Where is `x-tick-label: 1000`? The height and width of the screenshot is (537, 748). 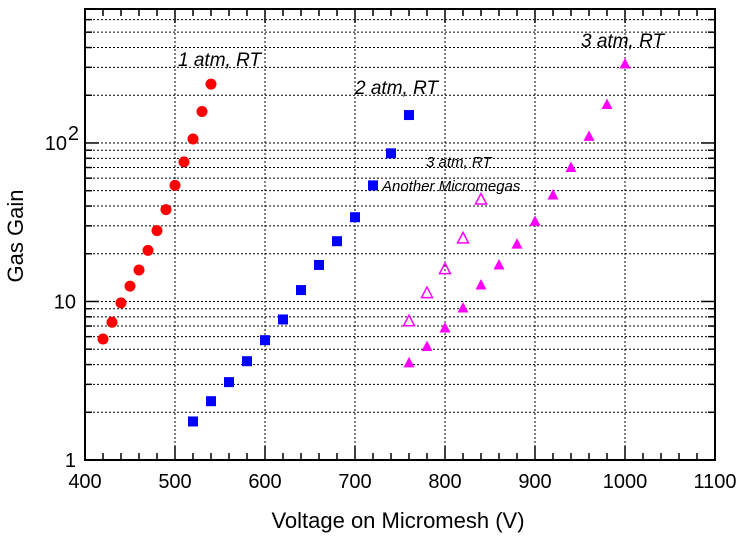 x-tick-label: 1000 is located at coordinates (625, 482).